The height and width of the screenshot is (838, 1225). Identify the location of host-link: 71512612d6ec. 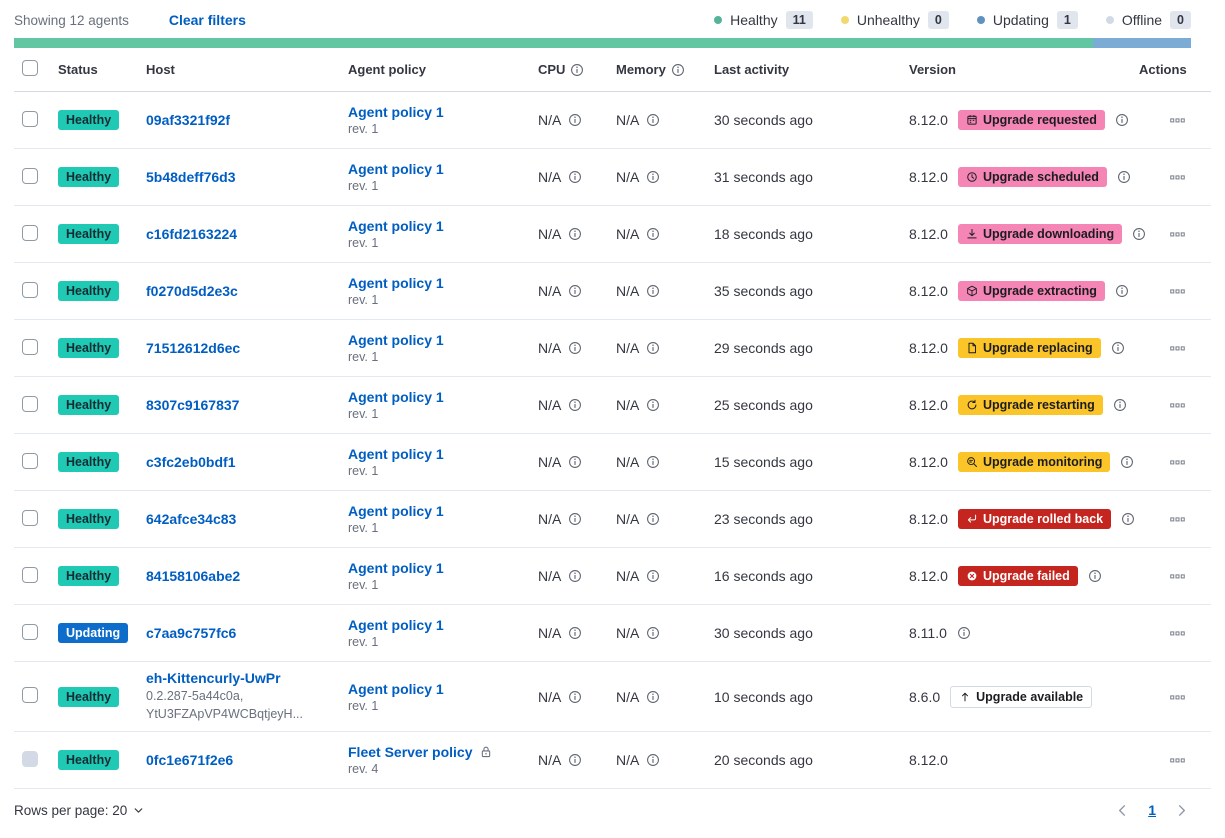
(193, 348).